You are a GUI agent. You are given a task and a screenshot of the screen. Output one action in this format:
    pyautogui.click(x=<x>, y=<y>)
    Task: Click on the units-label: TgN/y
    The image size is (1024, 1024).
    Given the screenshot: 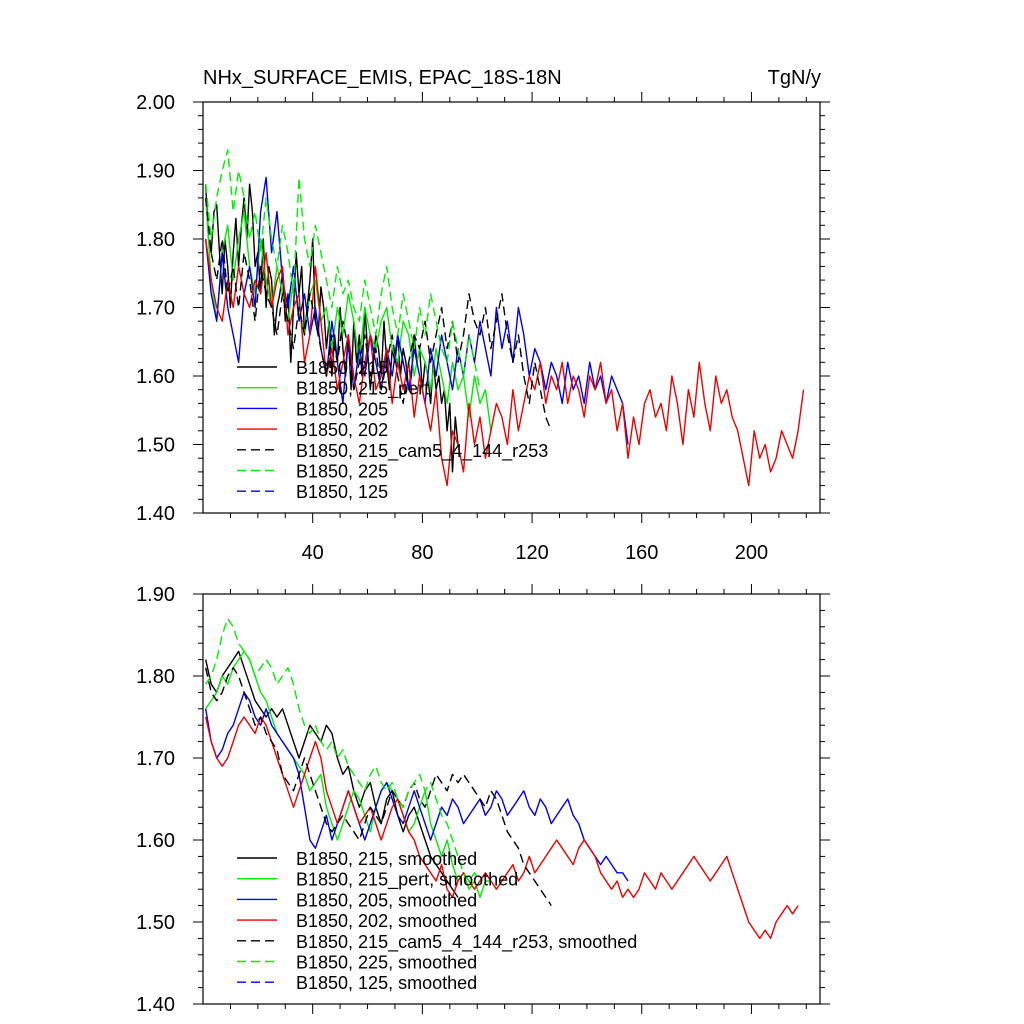 What is the action you would take?
    pyautogui.click(x=794, y=78)
    